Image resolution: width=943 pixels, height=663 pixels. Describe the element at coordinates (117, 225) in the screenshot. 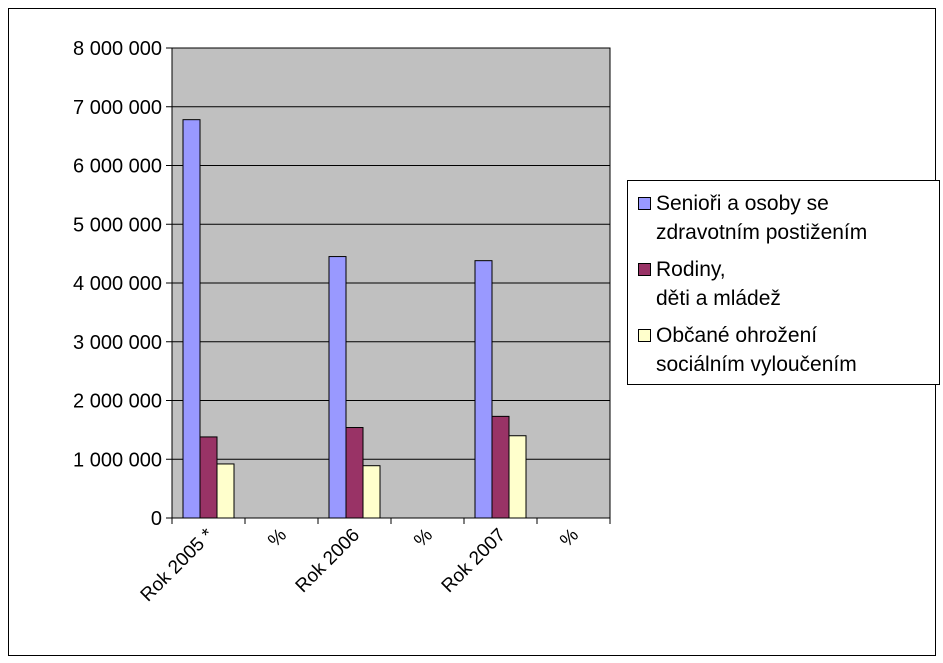

I see `y-tick-label: 5 000 000` at that location.